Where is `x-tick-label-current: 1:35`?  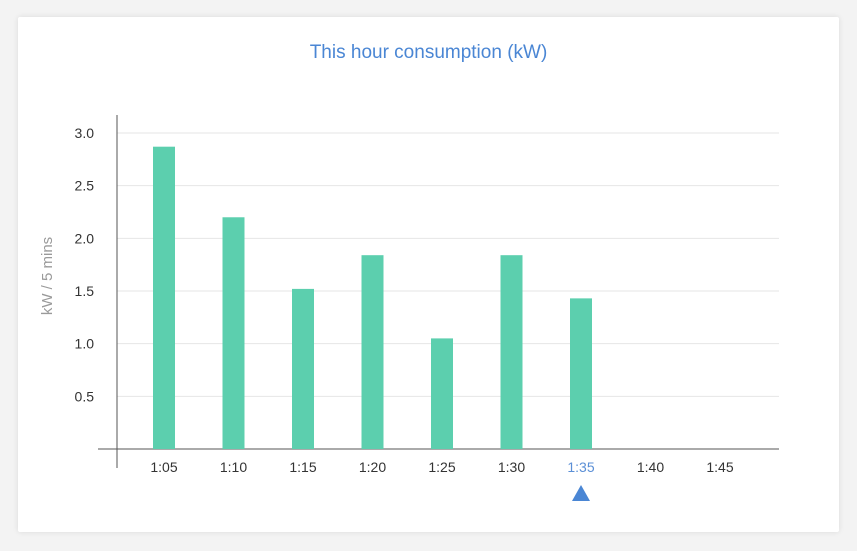
x-tick-label-current: 1:35 is located at coordinates (580, 467).